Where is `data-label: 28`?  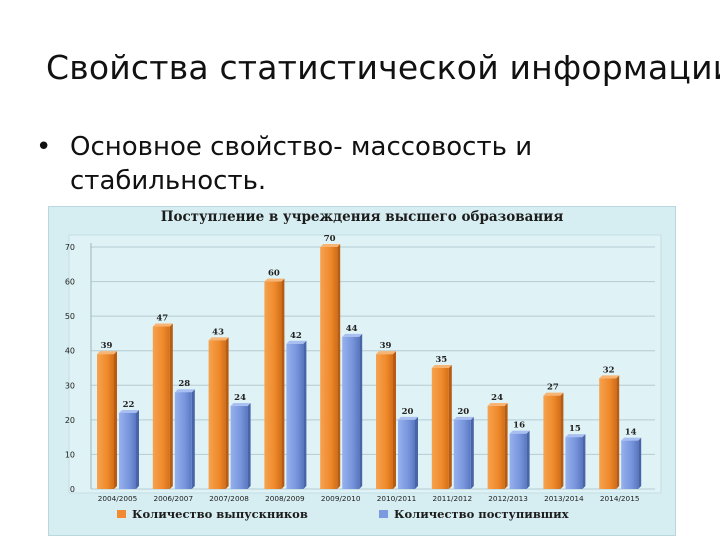
data-label: 28 is located at coordinates (184, 384).